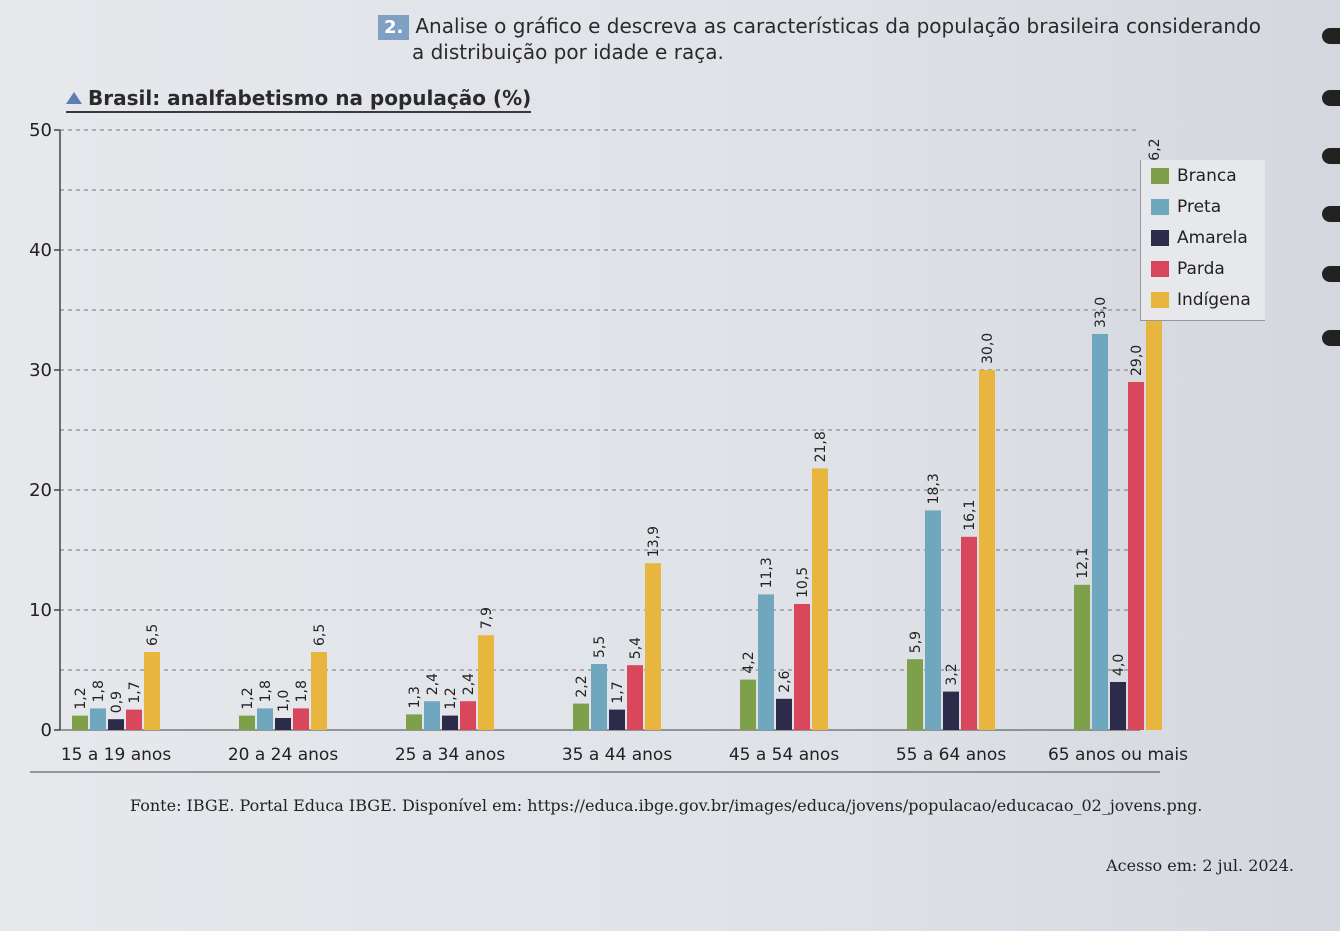 The width and height of the screenshot is (1340, 931). I want to click on y-tick-label: 0, so click(46, 730).